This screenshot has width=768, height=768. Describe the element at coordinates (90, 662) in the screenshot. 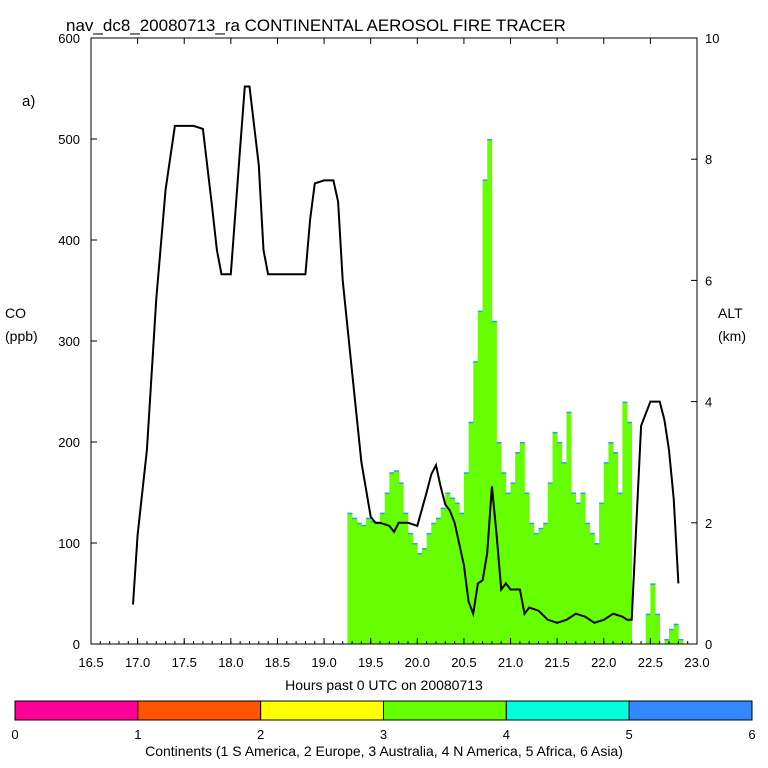

I see `x-tick-label: 16.5` at that location.